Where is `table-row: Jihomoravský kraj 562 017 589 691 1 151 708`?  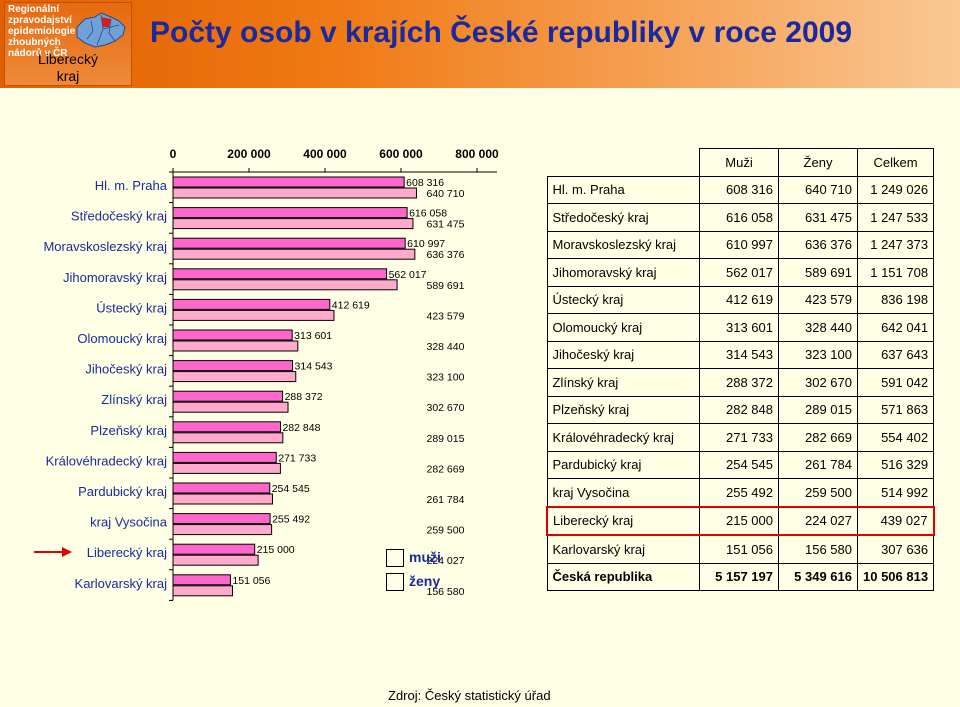
table-row: Jihomoravský kraj 562 017 589 691 1 151 708 is located at coordinates (740, 272).